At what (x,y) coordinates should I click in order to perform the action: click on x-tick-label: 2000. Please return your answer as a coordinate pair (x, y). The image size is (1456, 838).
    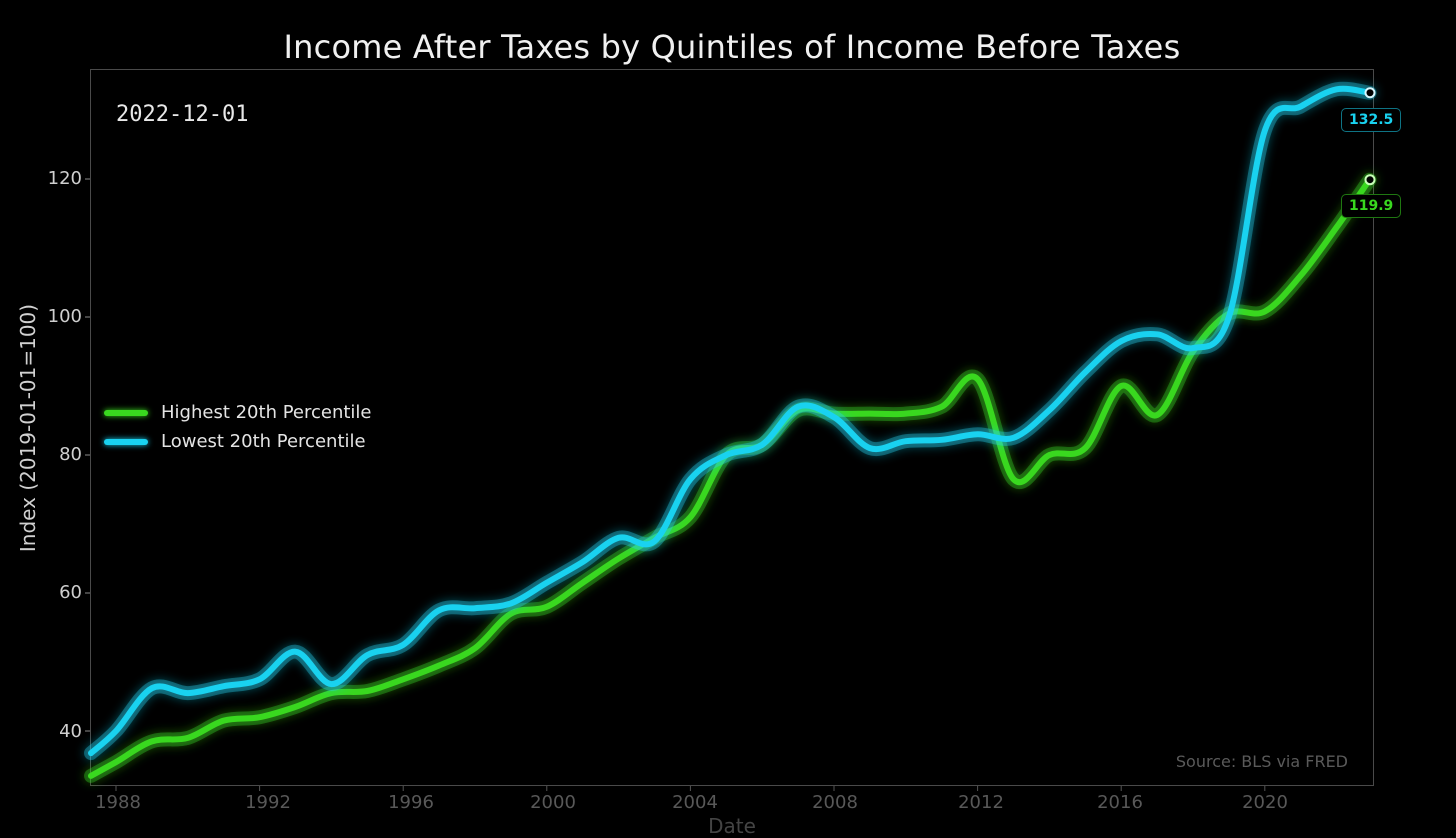
    Looking at the image, I should click on (553, 802).